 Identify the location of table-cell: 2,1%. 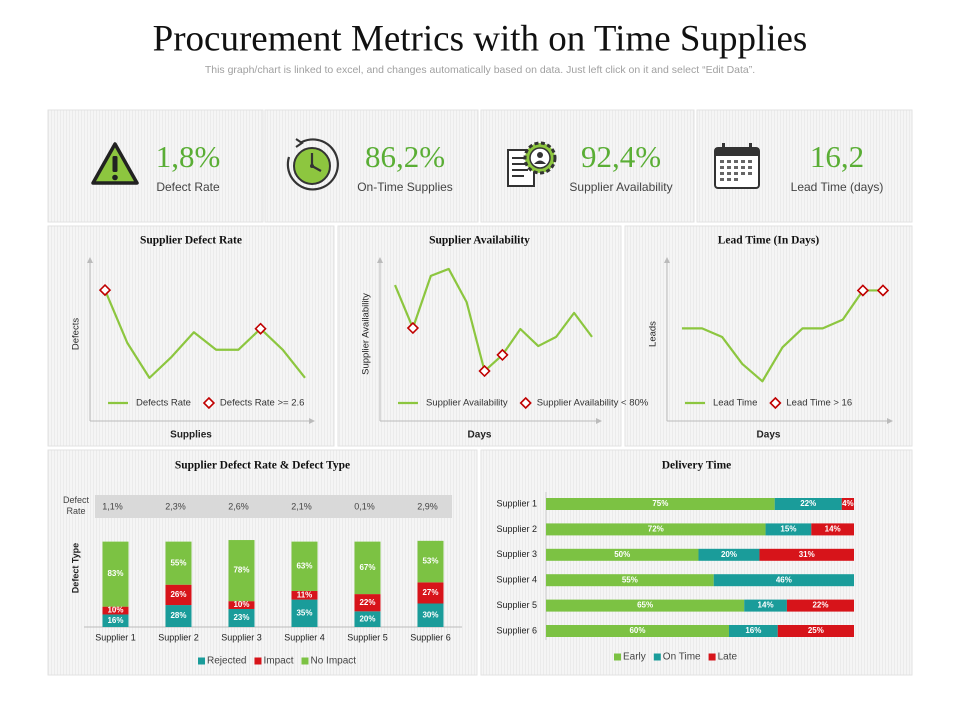
(301, 506).